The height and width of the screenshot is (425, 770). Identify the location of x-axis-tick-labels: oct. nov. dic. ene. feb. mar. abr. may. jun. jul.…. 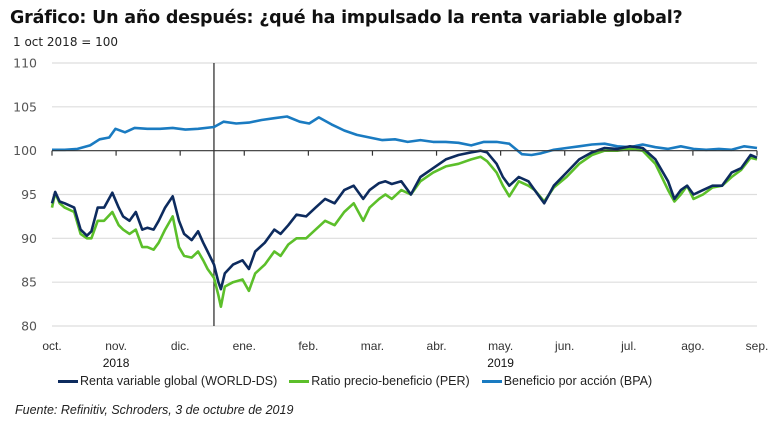
(405, 354).